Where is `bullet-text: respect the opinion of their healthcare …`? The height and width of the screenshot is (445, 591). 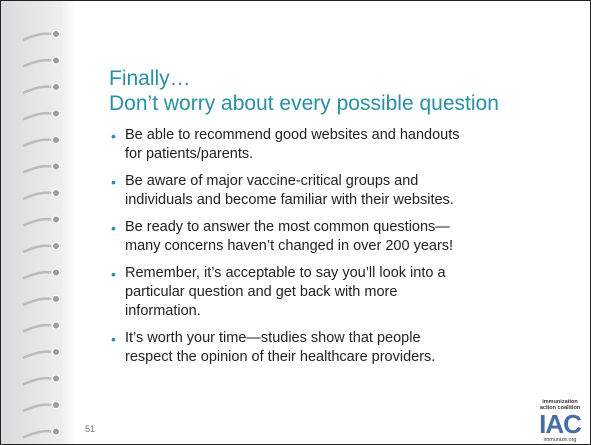 bullet-text: respect the opinion of their healthcare … is located at coordinates (280, 357).